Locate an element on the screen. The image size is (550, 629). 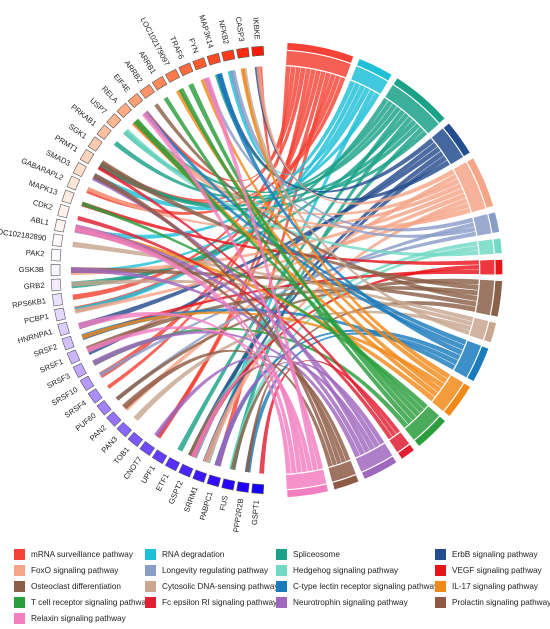
gene-label-usp7: USP7 is located at coordinates (98, 106).